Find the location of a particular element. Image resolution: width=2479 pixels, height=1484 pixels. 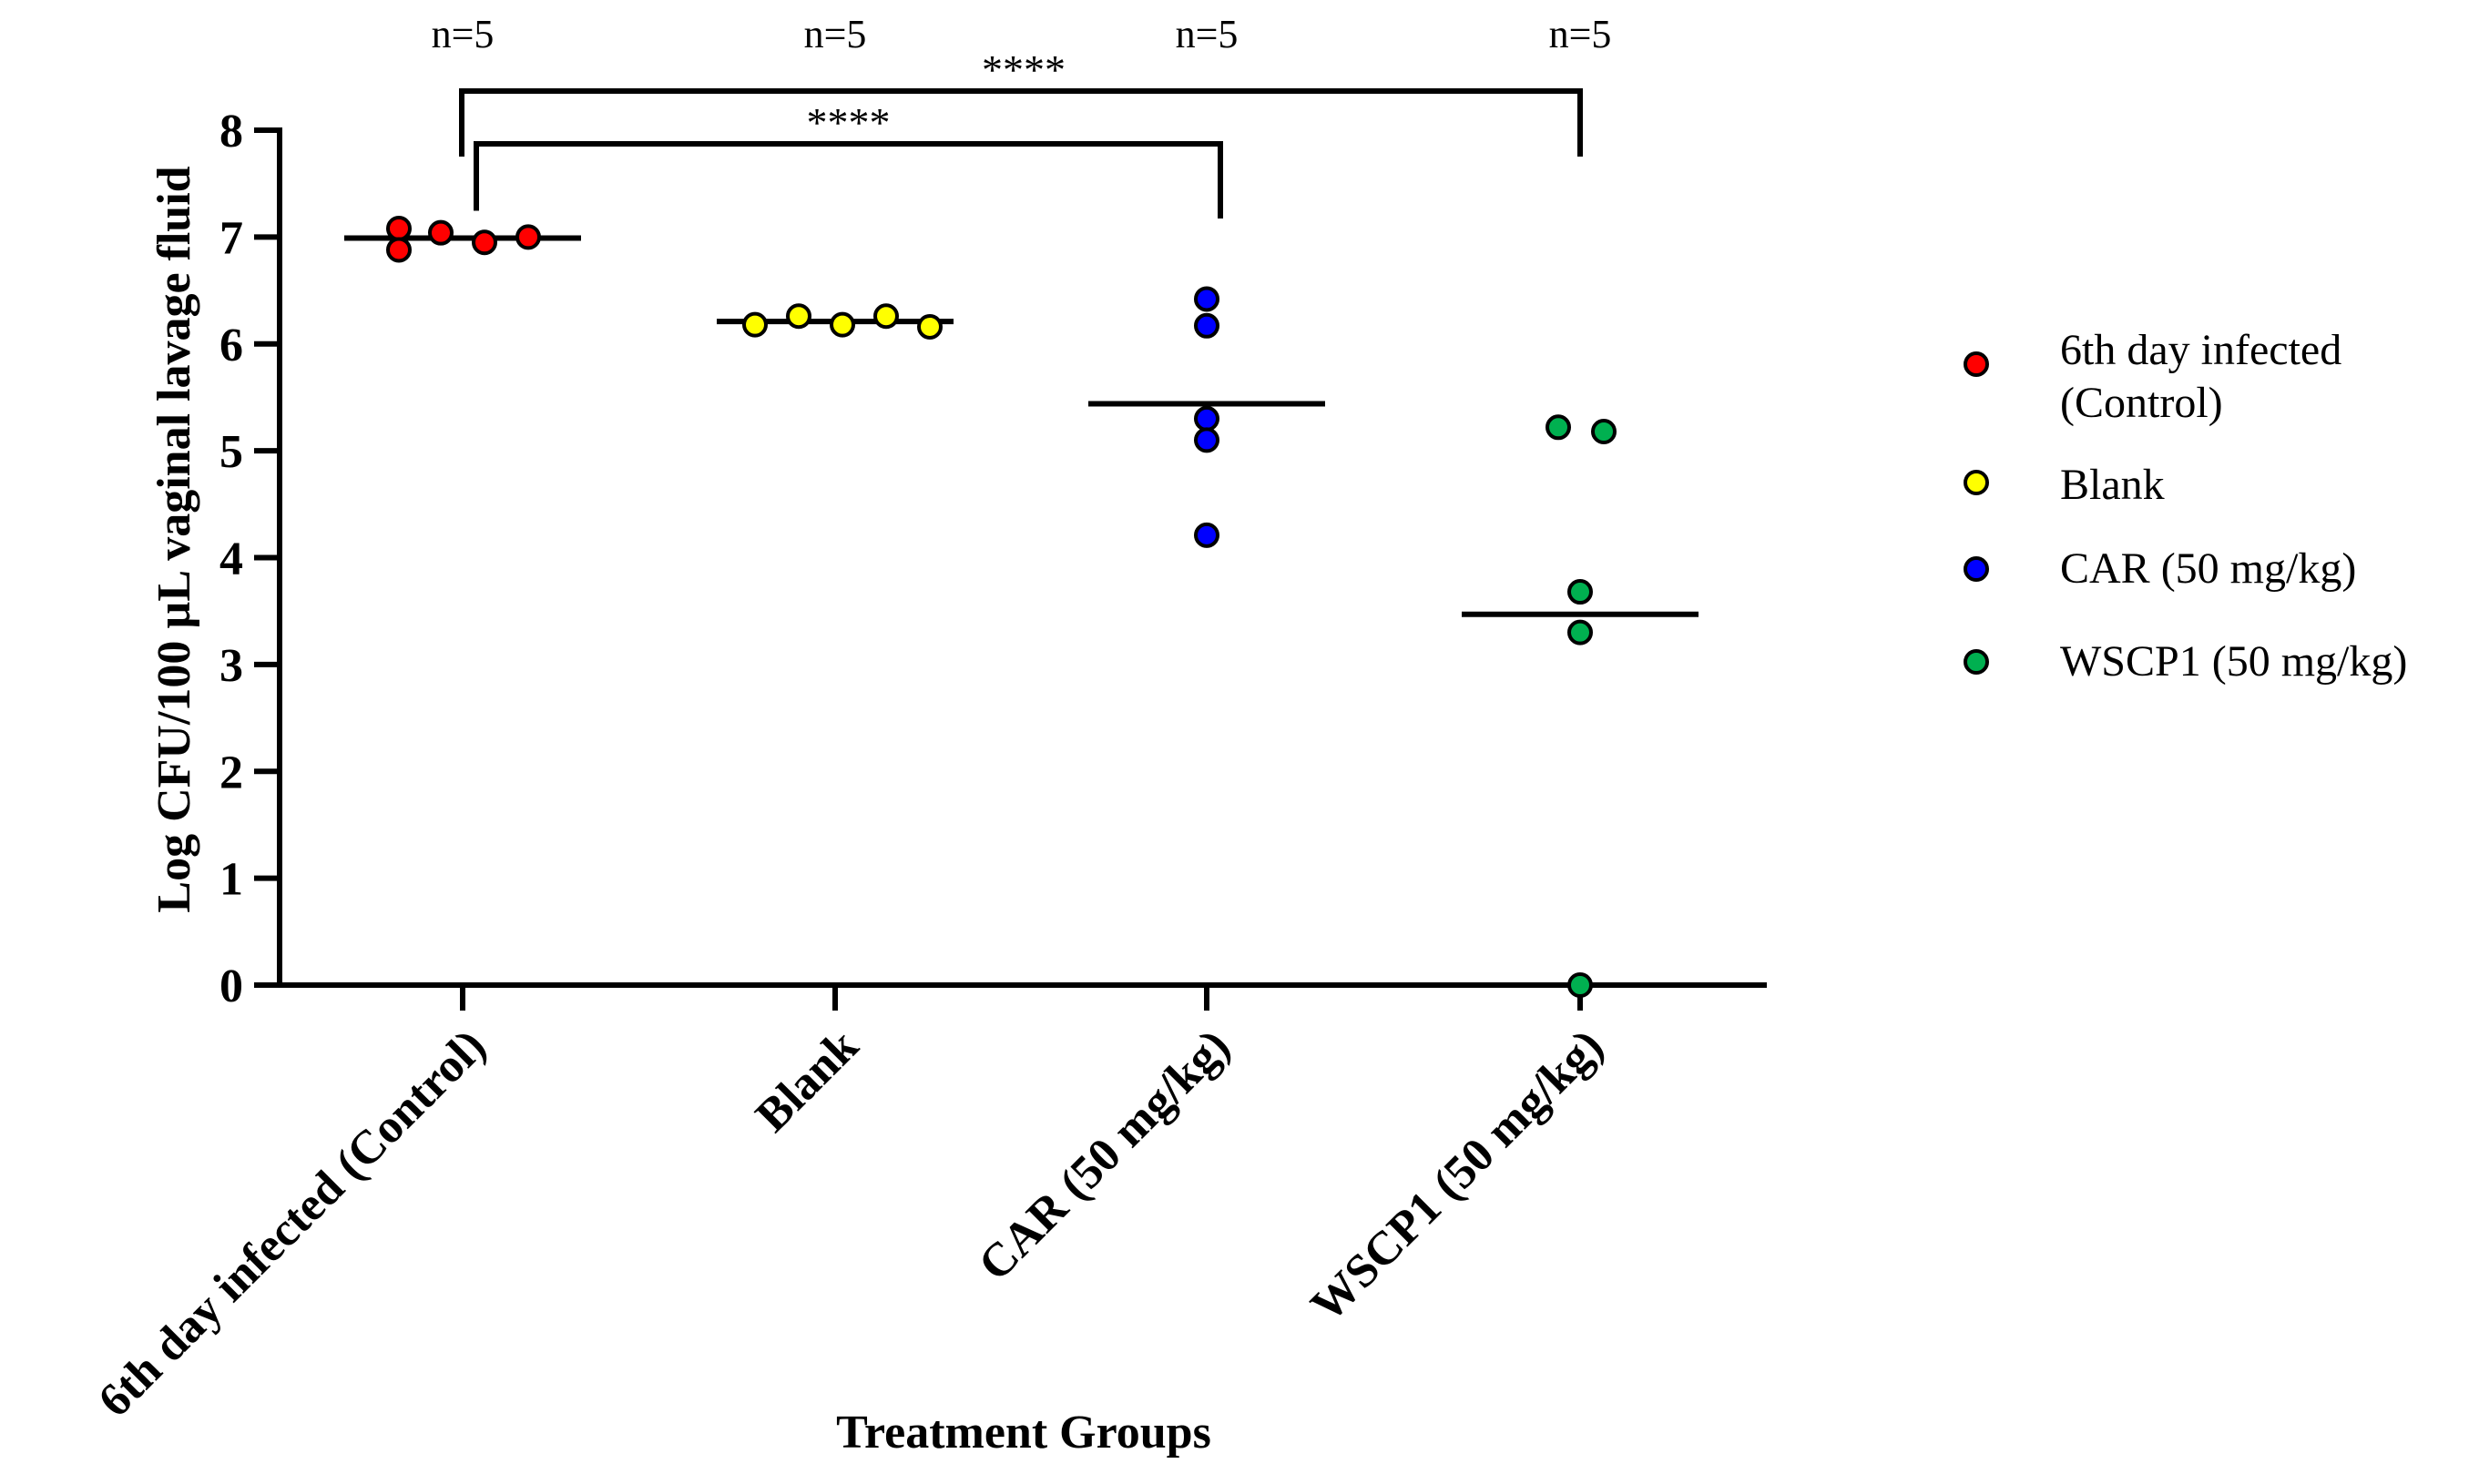

y-tick-label: 6 is located at coordinates (231, 345).